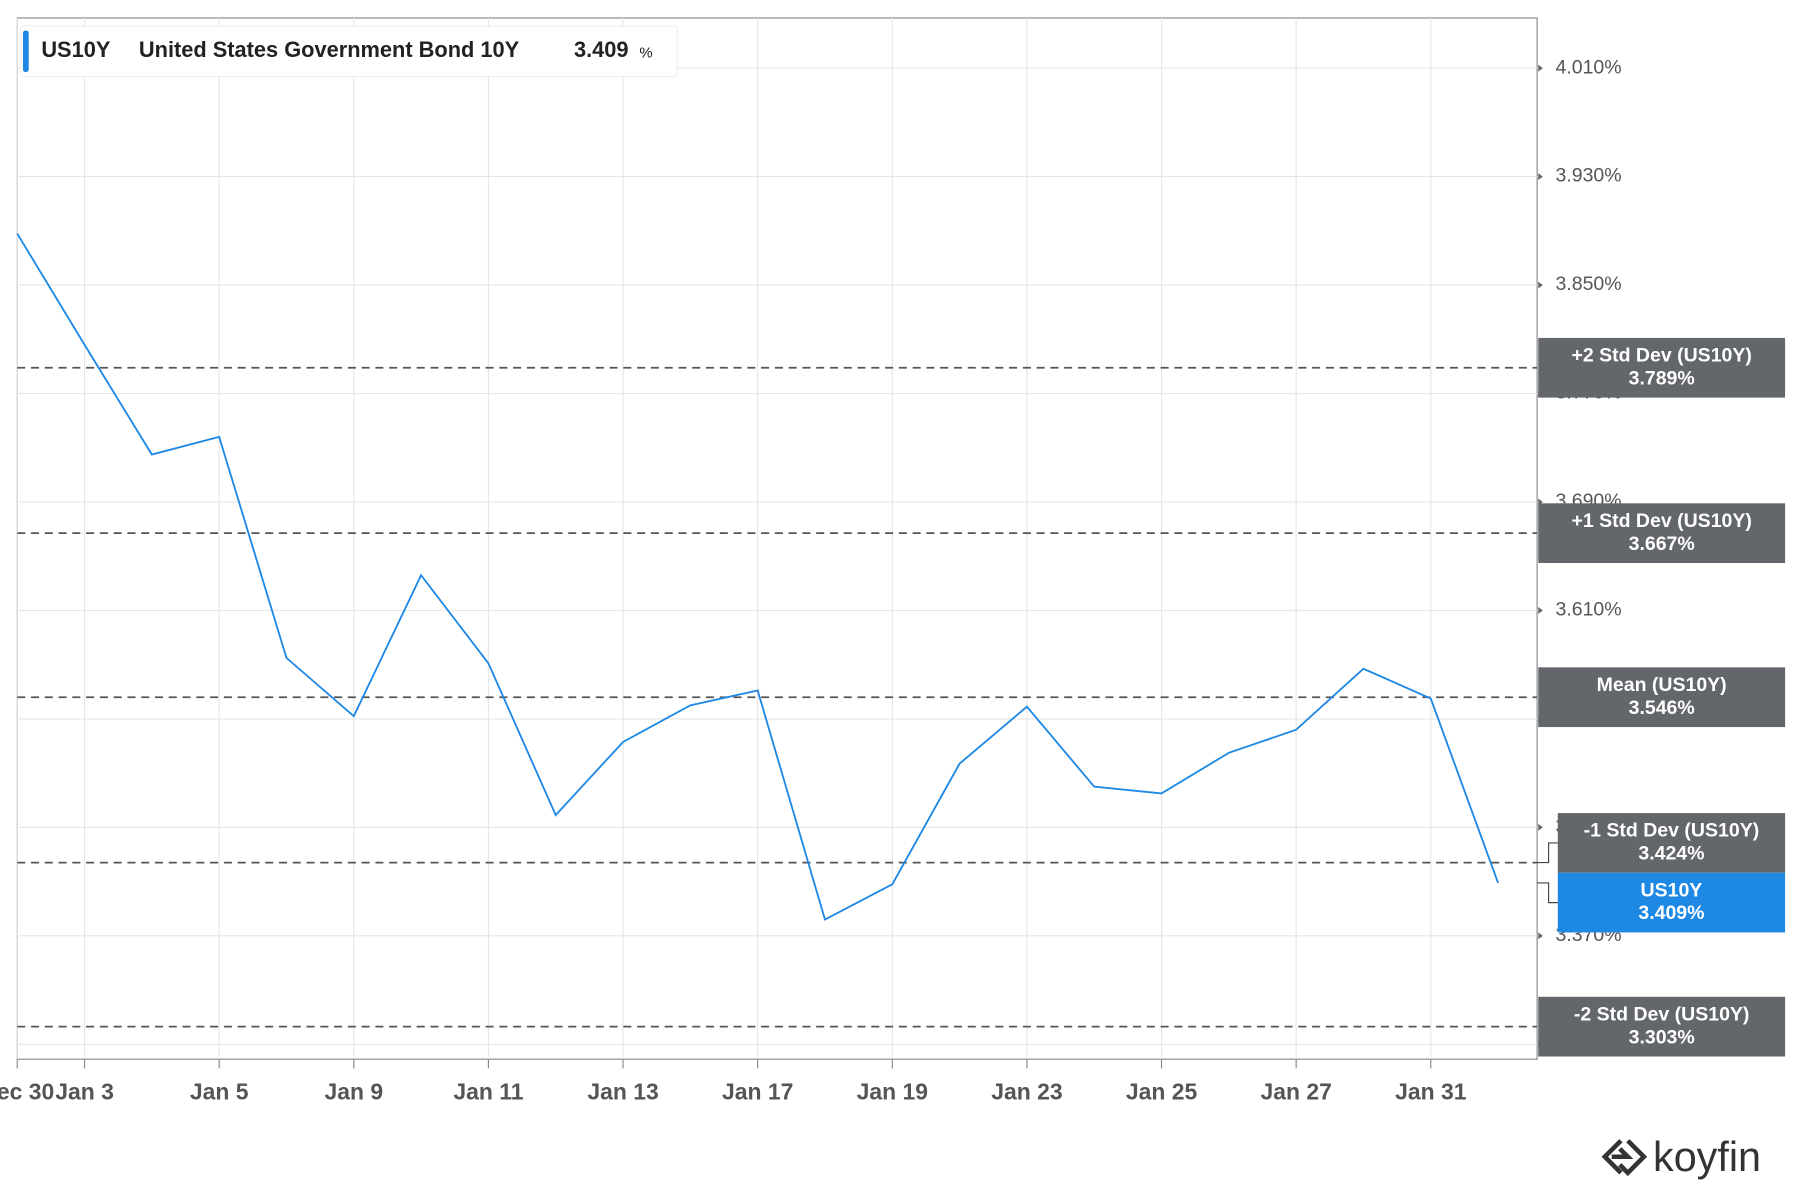 This screenshot has width=1800, height=1200. I want to click on value-label-name: -1 Std Dev (US10Y), so click(1672, 831).